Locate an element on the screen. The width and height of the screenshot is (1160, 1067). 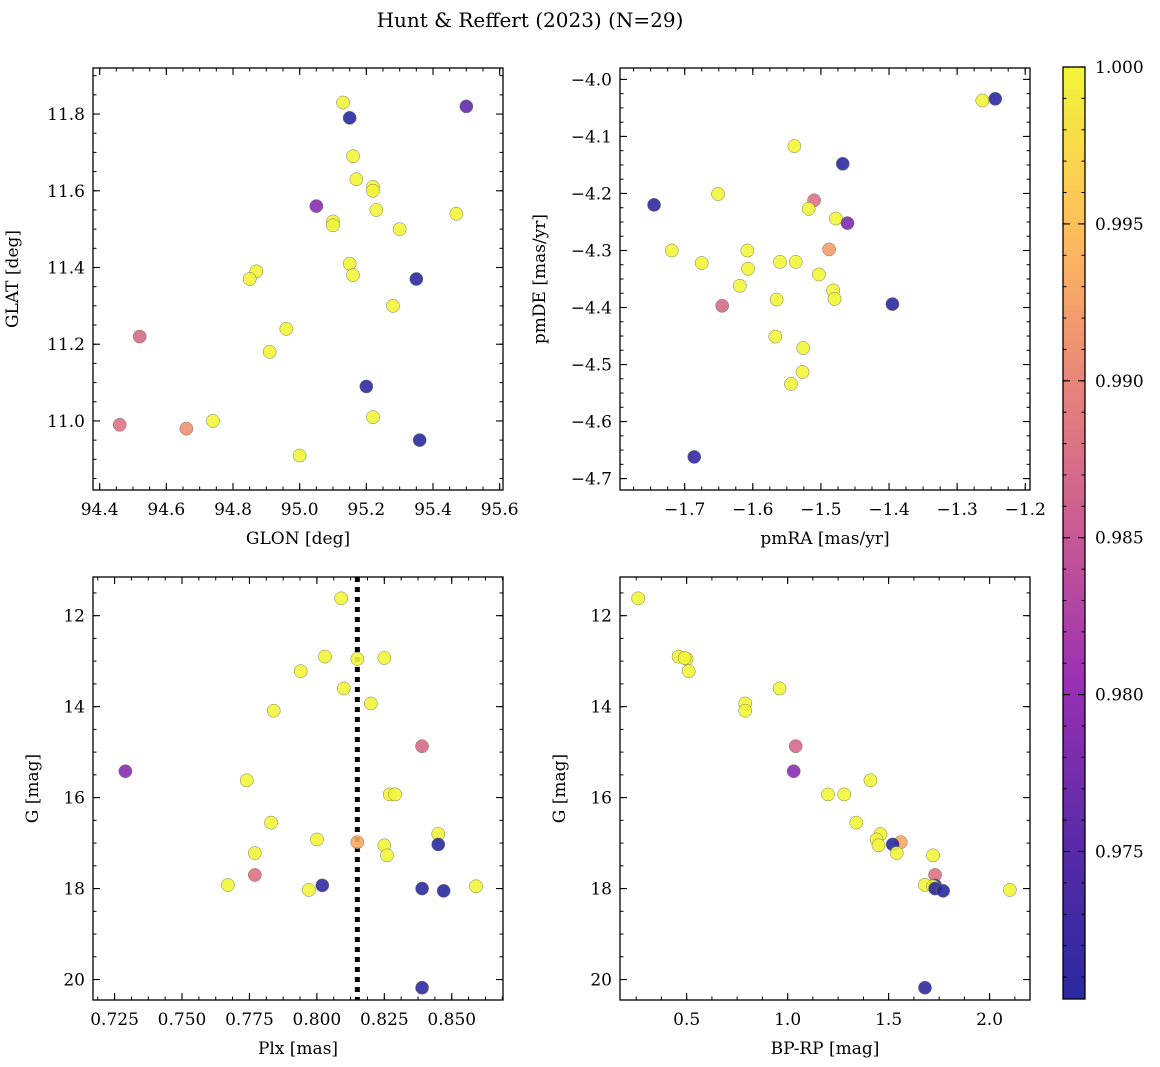
x-tick-label: 0.5 is located at coordinates (686, 1020).